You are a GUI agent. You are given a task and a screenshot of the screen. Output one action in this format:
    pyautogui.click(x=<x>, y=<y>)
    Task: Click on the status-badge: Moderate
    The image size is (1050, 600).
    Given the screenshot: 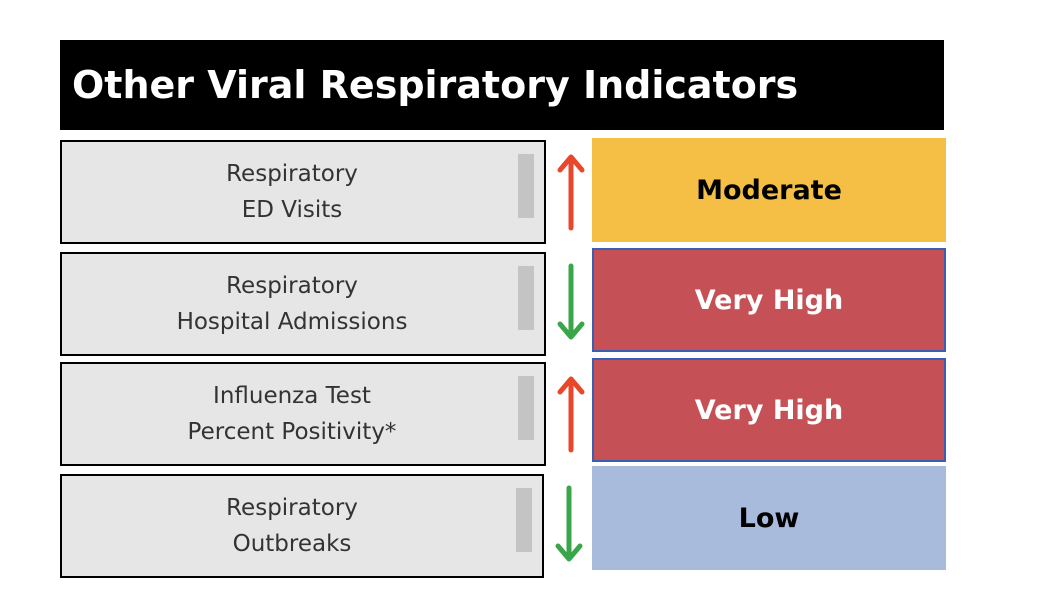 What is the action you would take?
    pyautogui.click(x=769, y=190)
    